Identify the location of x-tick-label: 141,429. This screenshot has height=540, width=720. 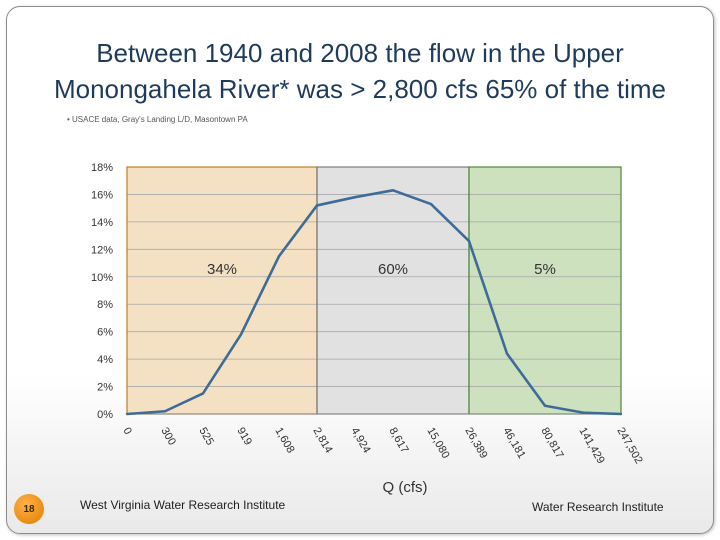
(591, 446).